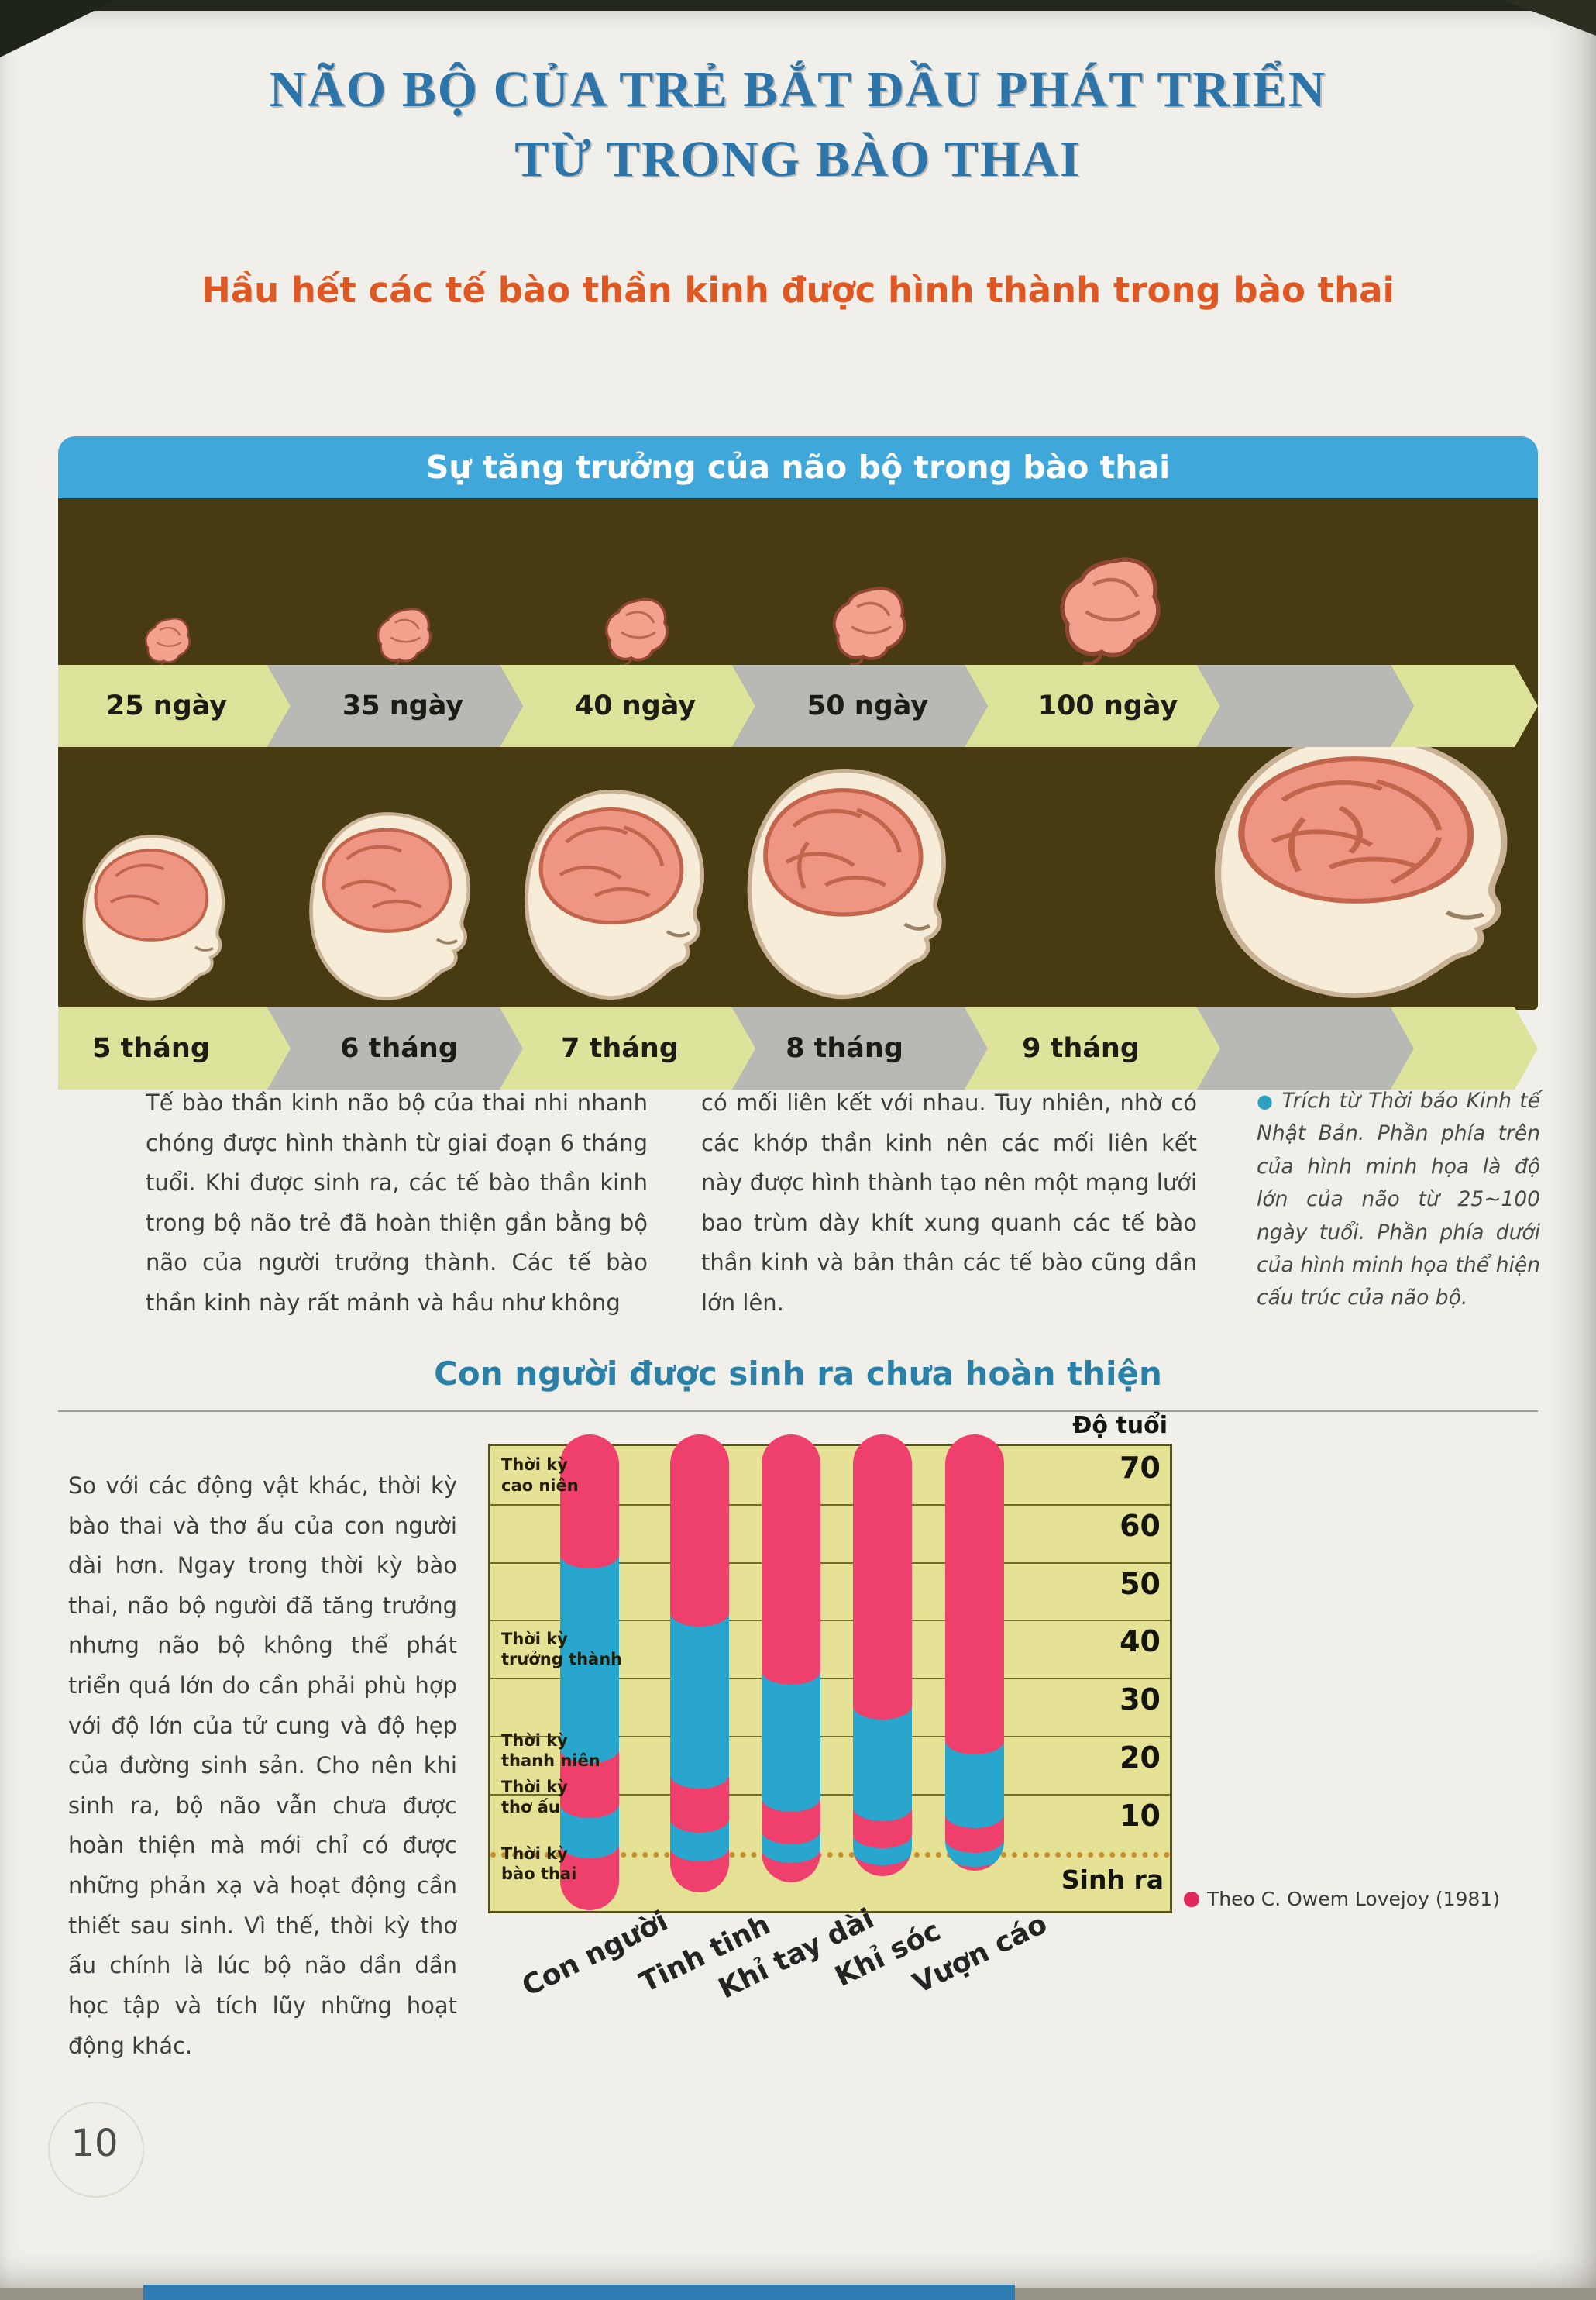  I want to click on fetal-head-illustration-9-tháng, so click(1361, 866).